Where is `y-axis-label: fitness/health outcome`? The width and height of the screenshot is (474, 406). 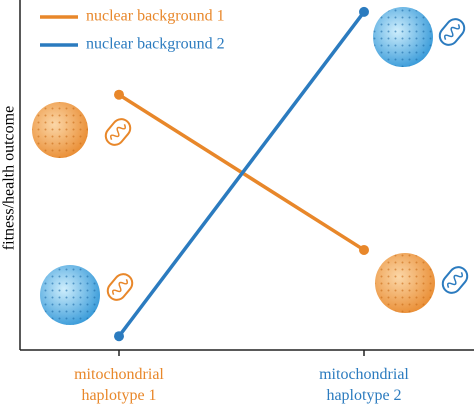
y-axis-label: fitness/health outcome is located at coordinates (9, 178).